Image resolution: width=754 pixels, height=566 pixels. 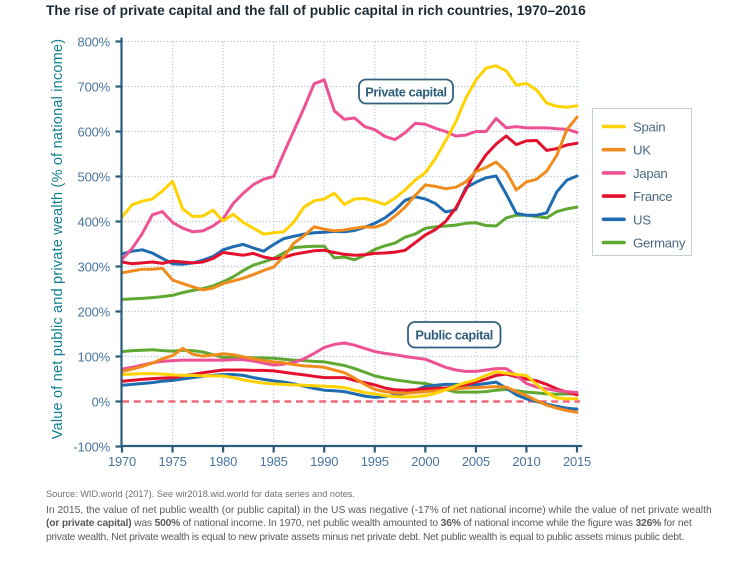 I want to click on svg-text: 0%, so click(x=101, y=401).